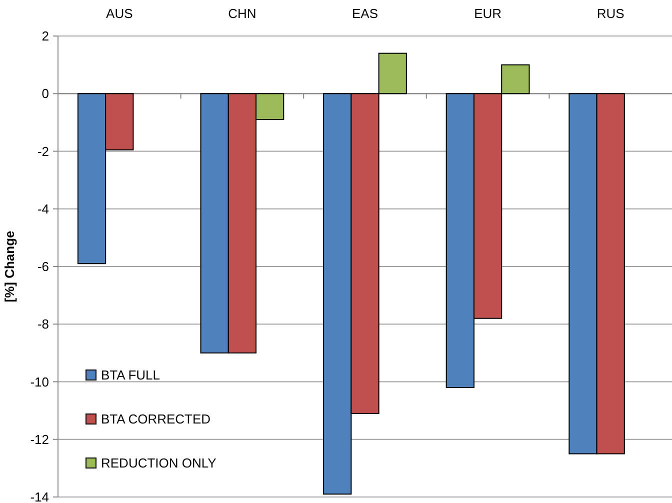 The height and width of the screenshot is (503, 672). What do you see at coordinates (43, 324) in the screenshot?
I see `y-tick-label: -8` at bounding box center [43, 324].